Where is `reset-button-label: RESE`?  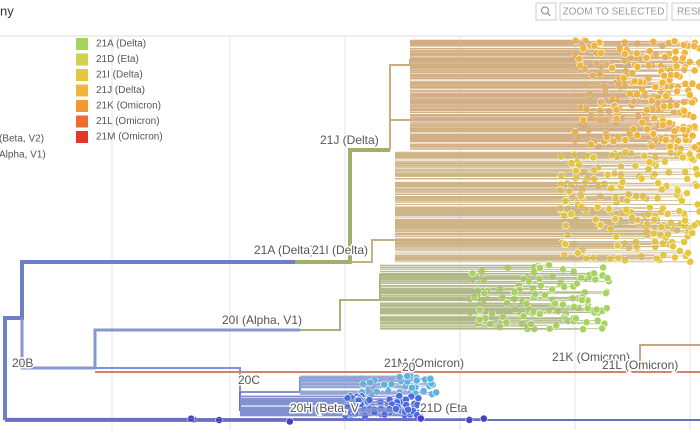
reset-button-label: RESE is located at coordinates (688, 12).